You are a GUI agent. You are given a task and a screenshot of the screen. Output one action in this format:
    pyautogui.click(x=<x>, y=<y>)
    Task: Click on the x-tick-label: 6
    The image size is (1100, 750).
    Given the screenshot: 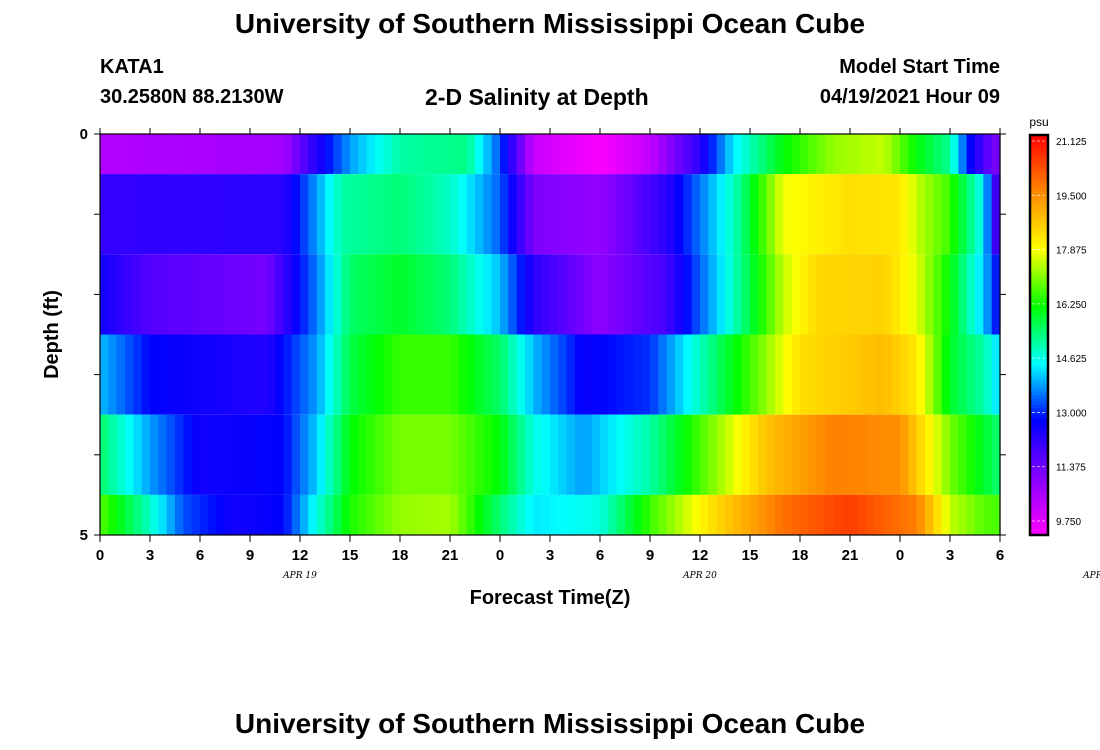 What is the action you would take?
    pyautogui.click(x=200, y=555)
    